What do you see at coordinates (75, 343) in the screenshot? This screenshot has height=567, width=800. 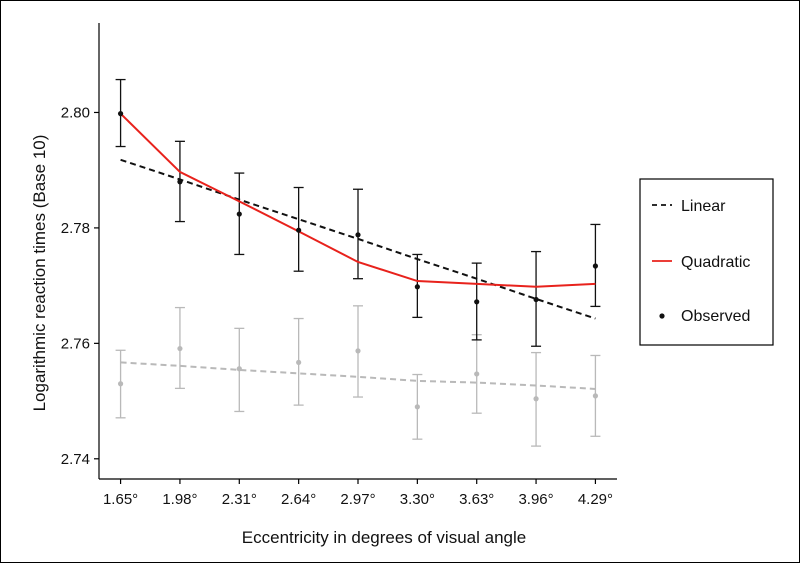 I see `y-tick-label: 2.76` at bounding box center [75, 343].